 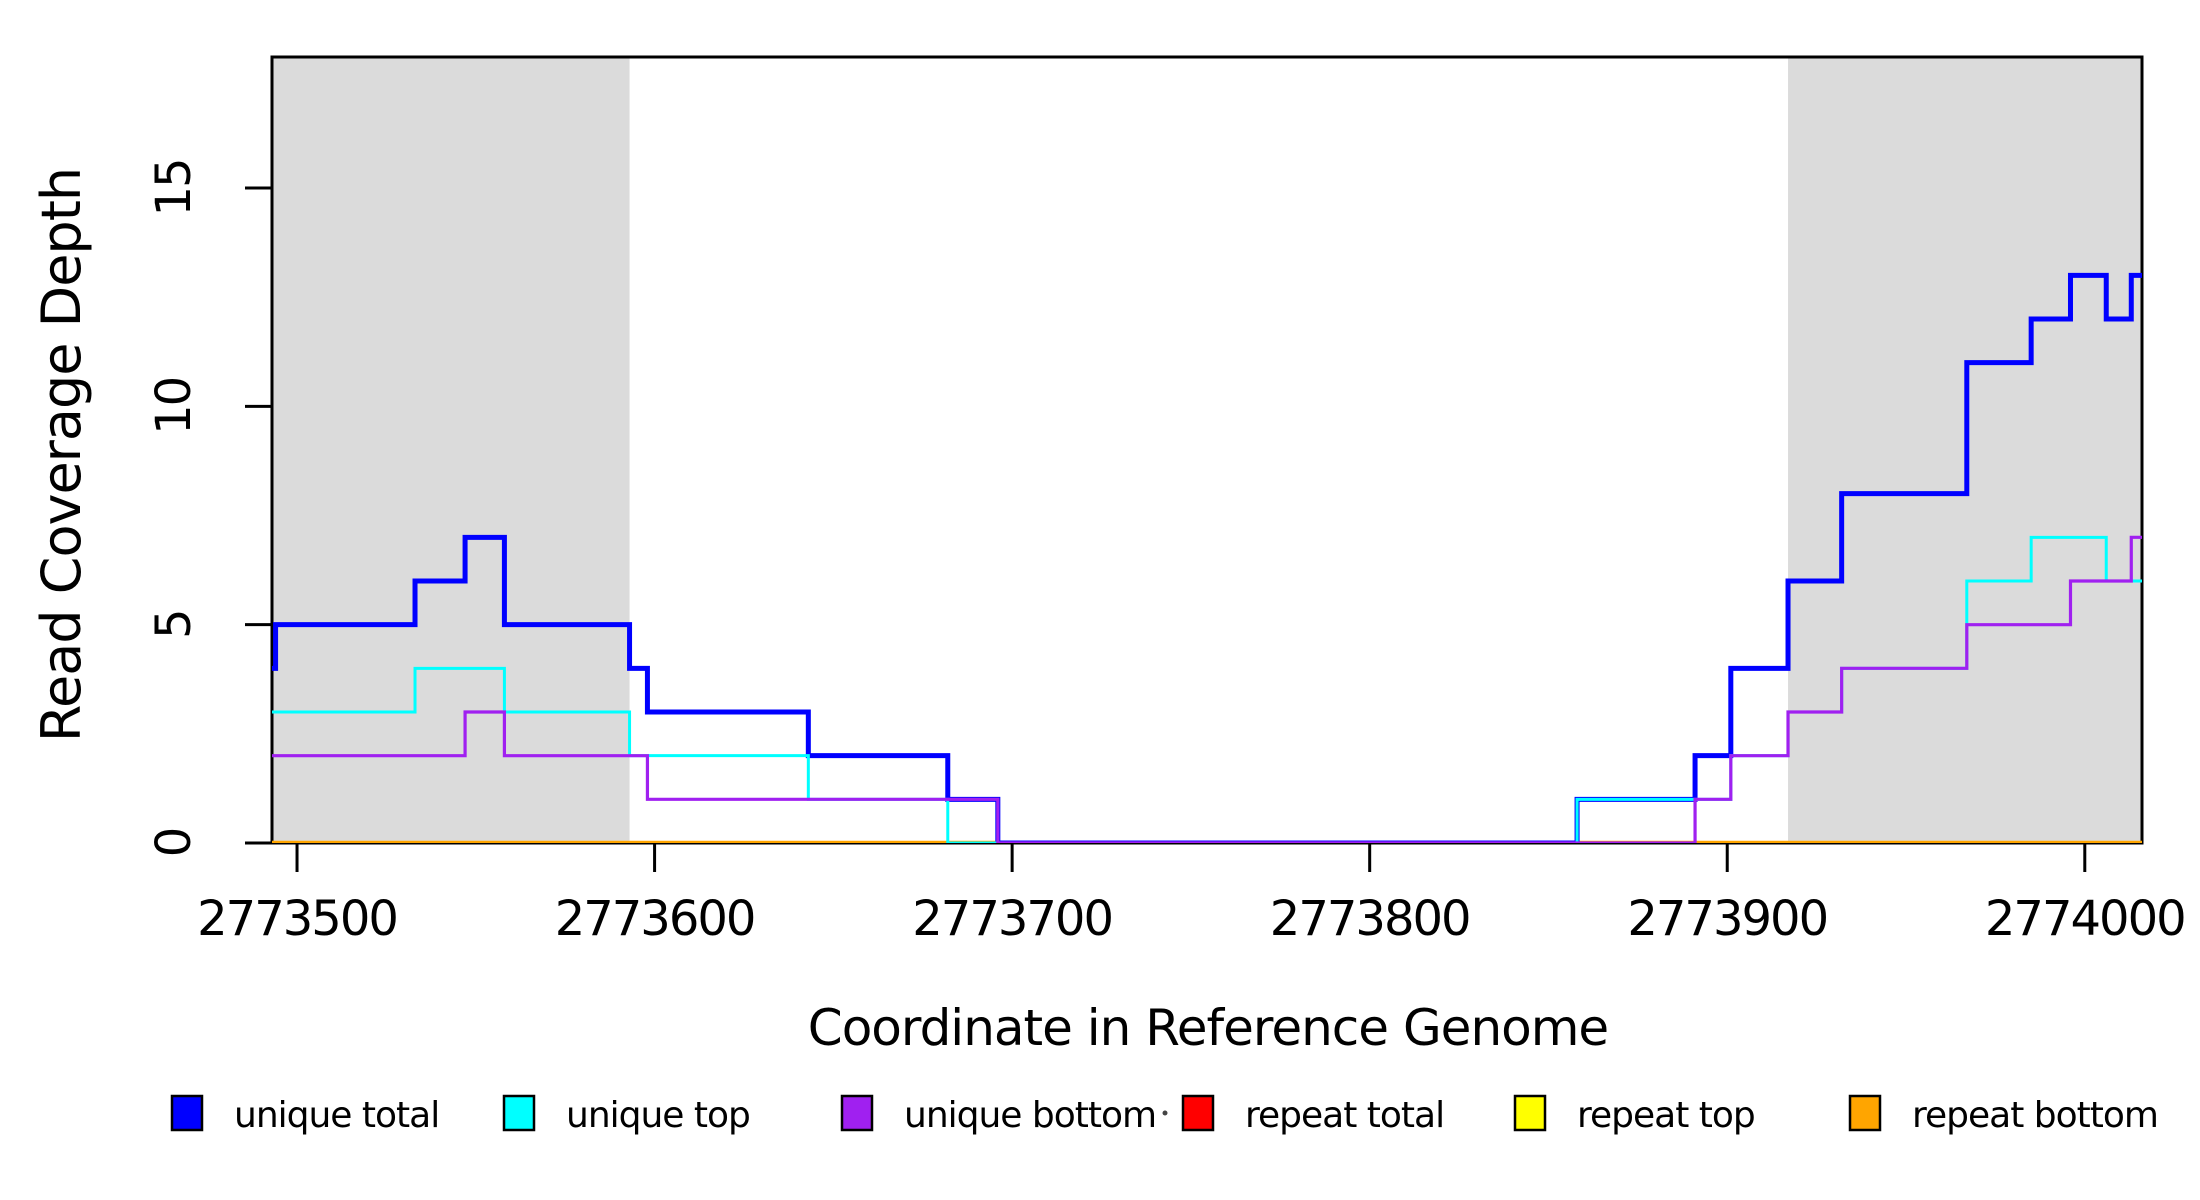 What do you see at coordinates (174, 406) in the screenshot?
I see `y-tick-label: 10` at bounding box center [174, 406].